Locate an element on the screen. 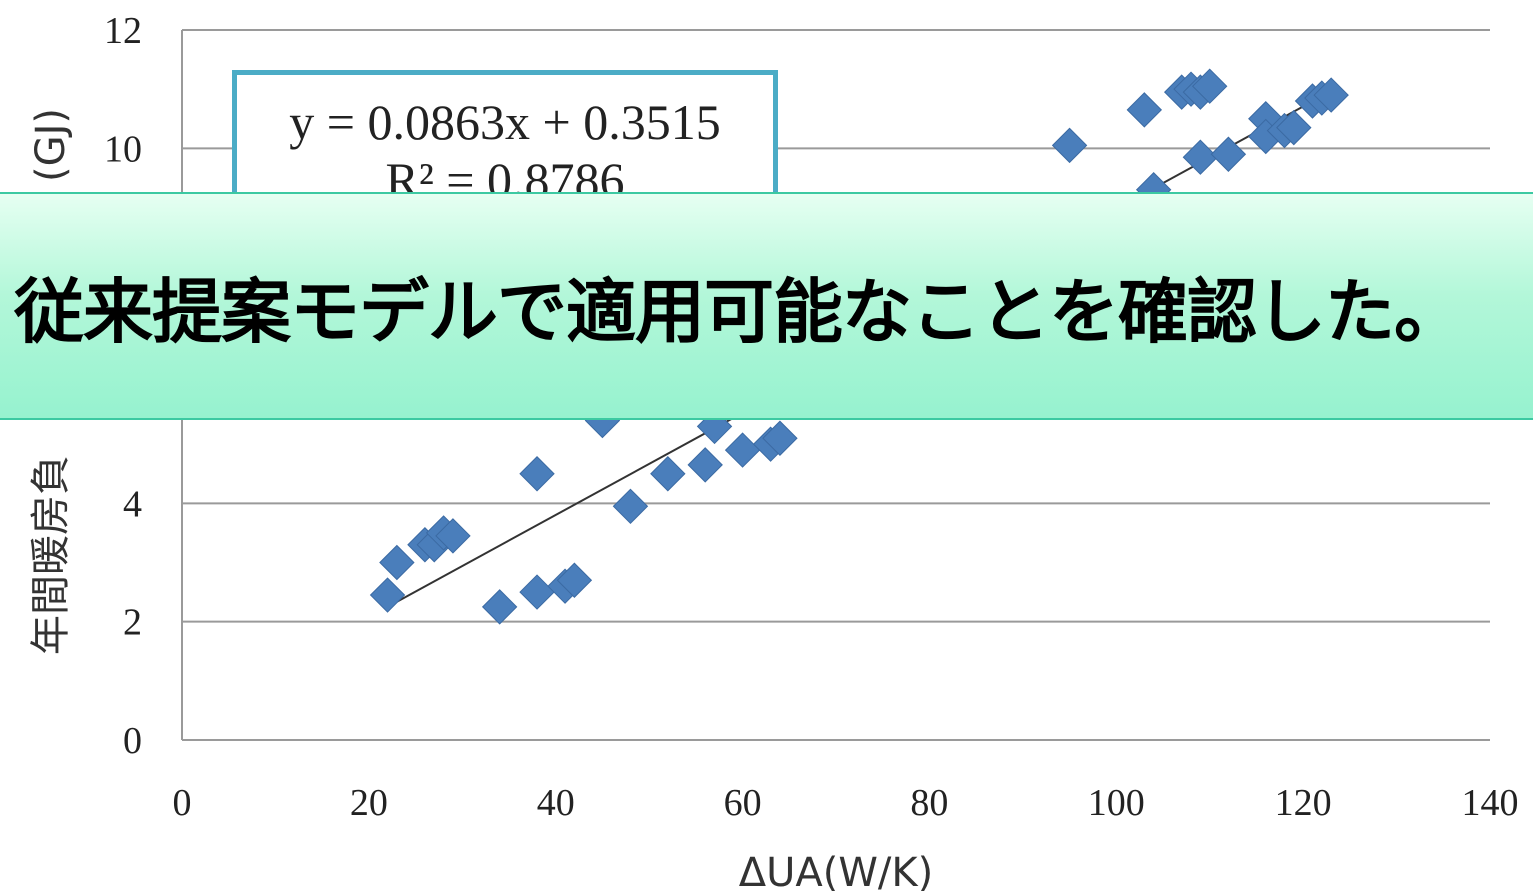 The width and height of the screenshot is (1533, 891). y-tick-label: 12 is located at coordinates (123, 31).